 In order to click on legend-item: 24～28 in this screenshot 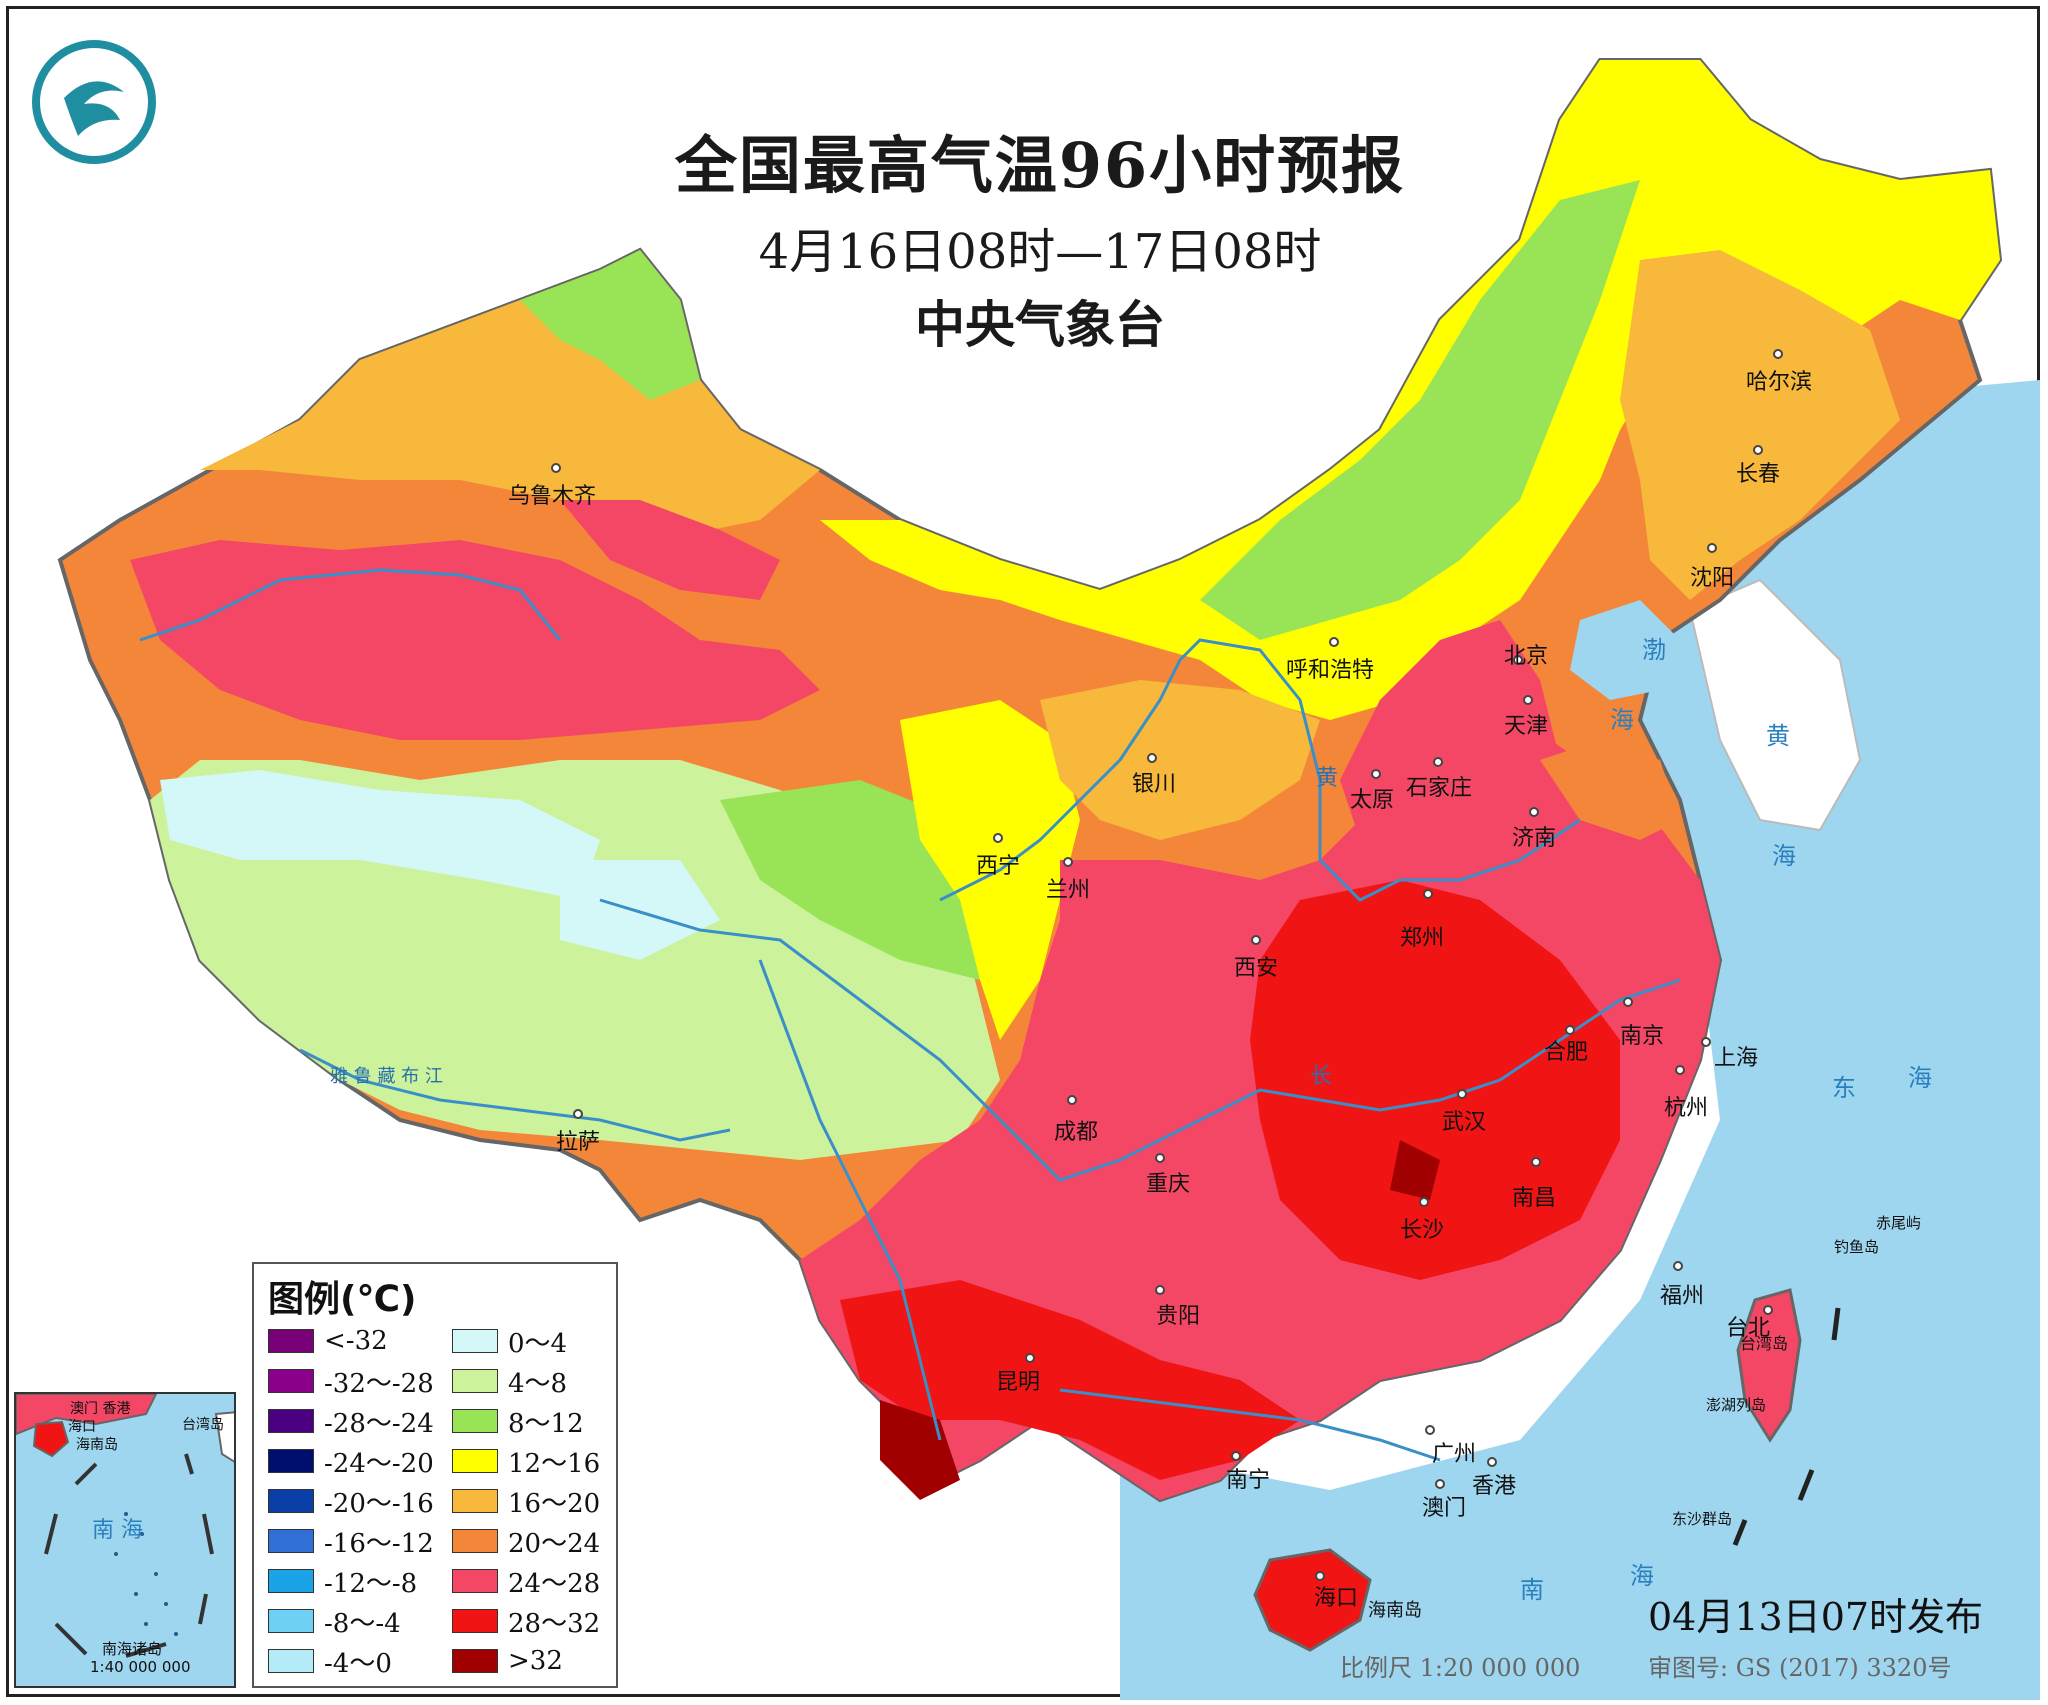, I will do `click(526, 1582)`.